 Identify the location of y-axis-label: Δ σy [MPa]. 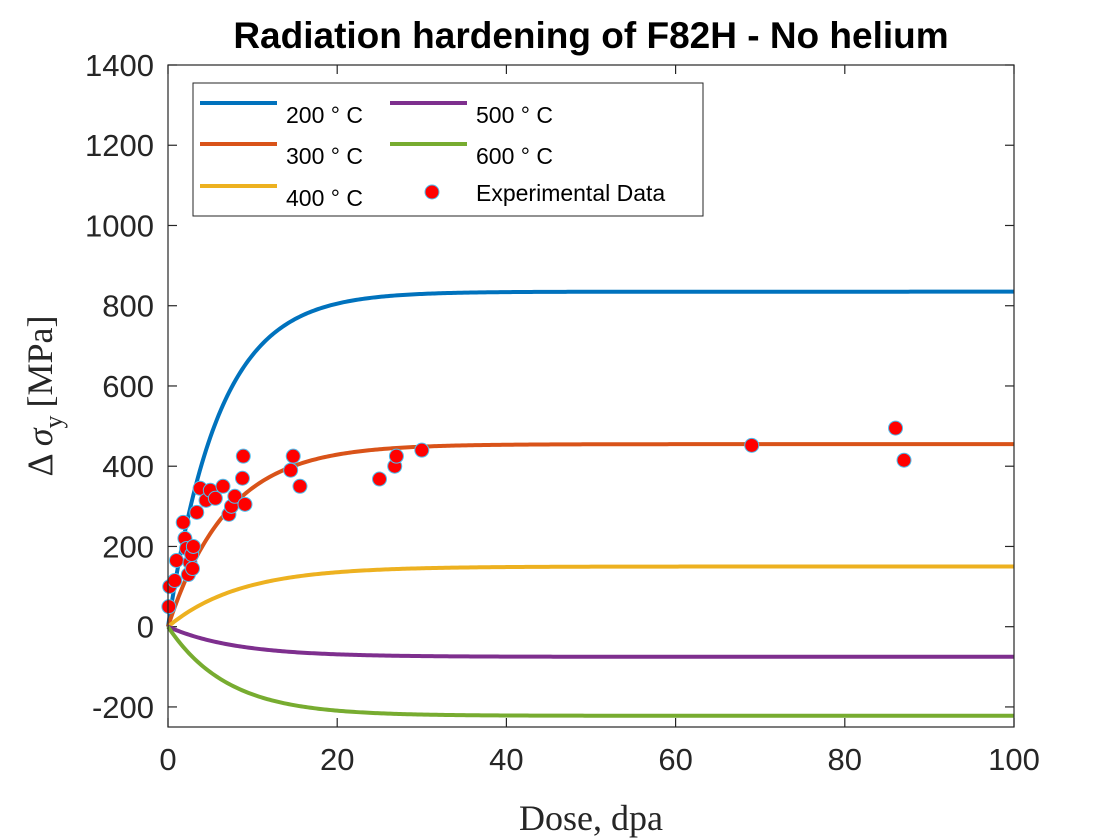
(44, 396).